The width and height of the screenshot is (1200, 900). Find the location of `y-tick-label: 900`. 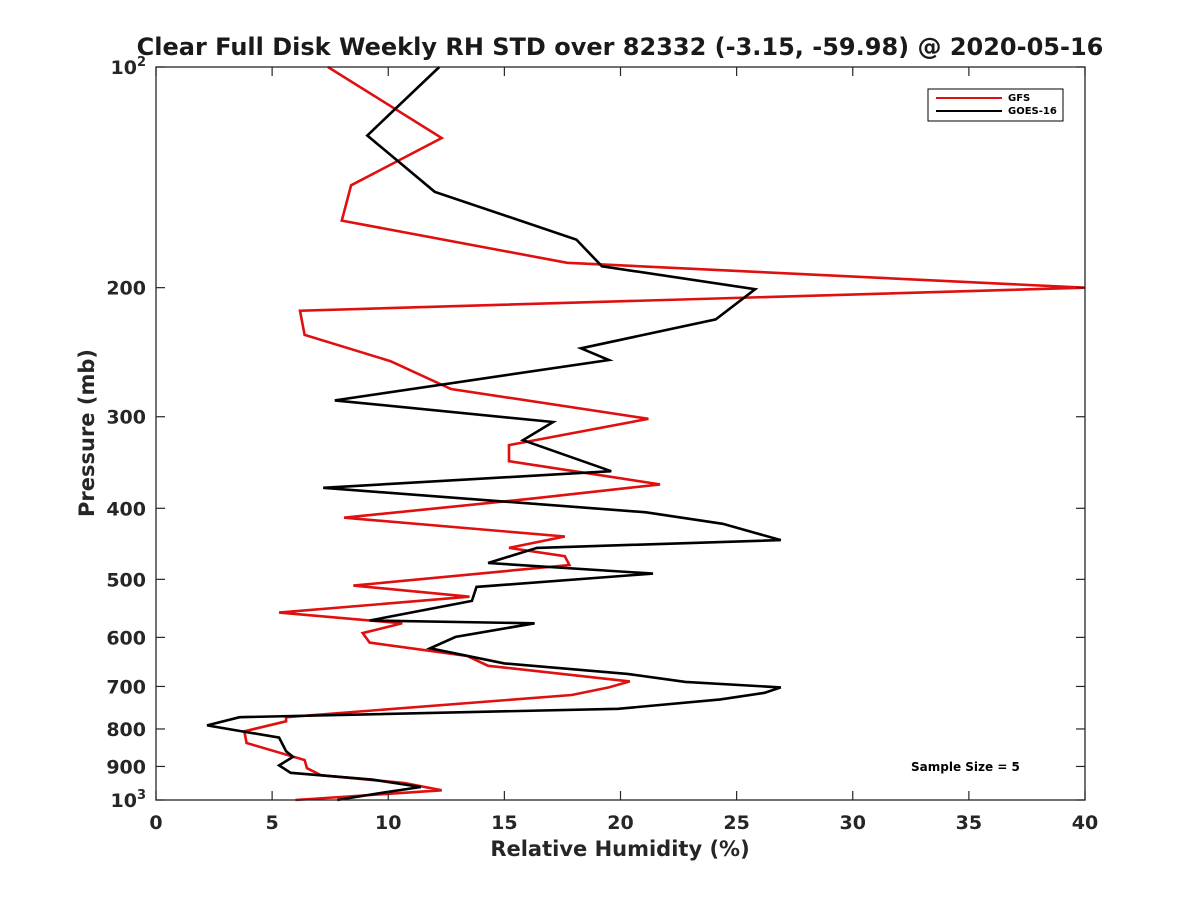

y-tick-label: 900 is located at coordinates (126, 767).